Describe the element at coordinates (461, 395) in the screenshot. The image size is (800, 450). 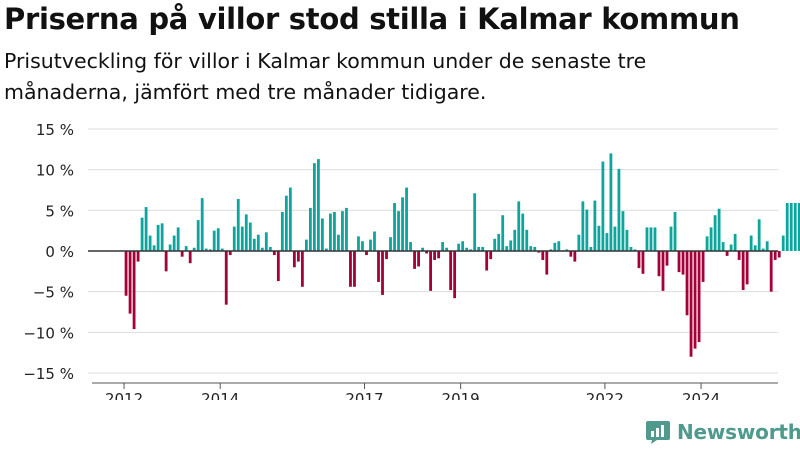
I see `x-tick-label: 2019` at that location.